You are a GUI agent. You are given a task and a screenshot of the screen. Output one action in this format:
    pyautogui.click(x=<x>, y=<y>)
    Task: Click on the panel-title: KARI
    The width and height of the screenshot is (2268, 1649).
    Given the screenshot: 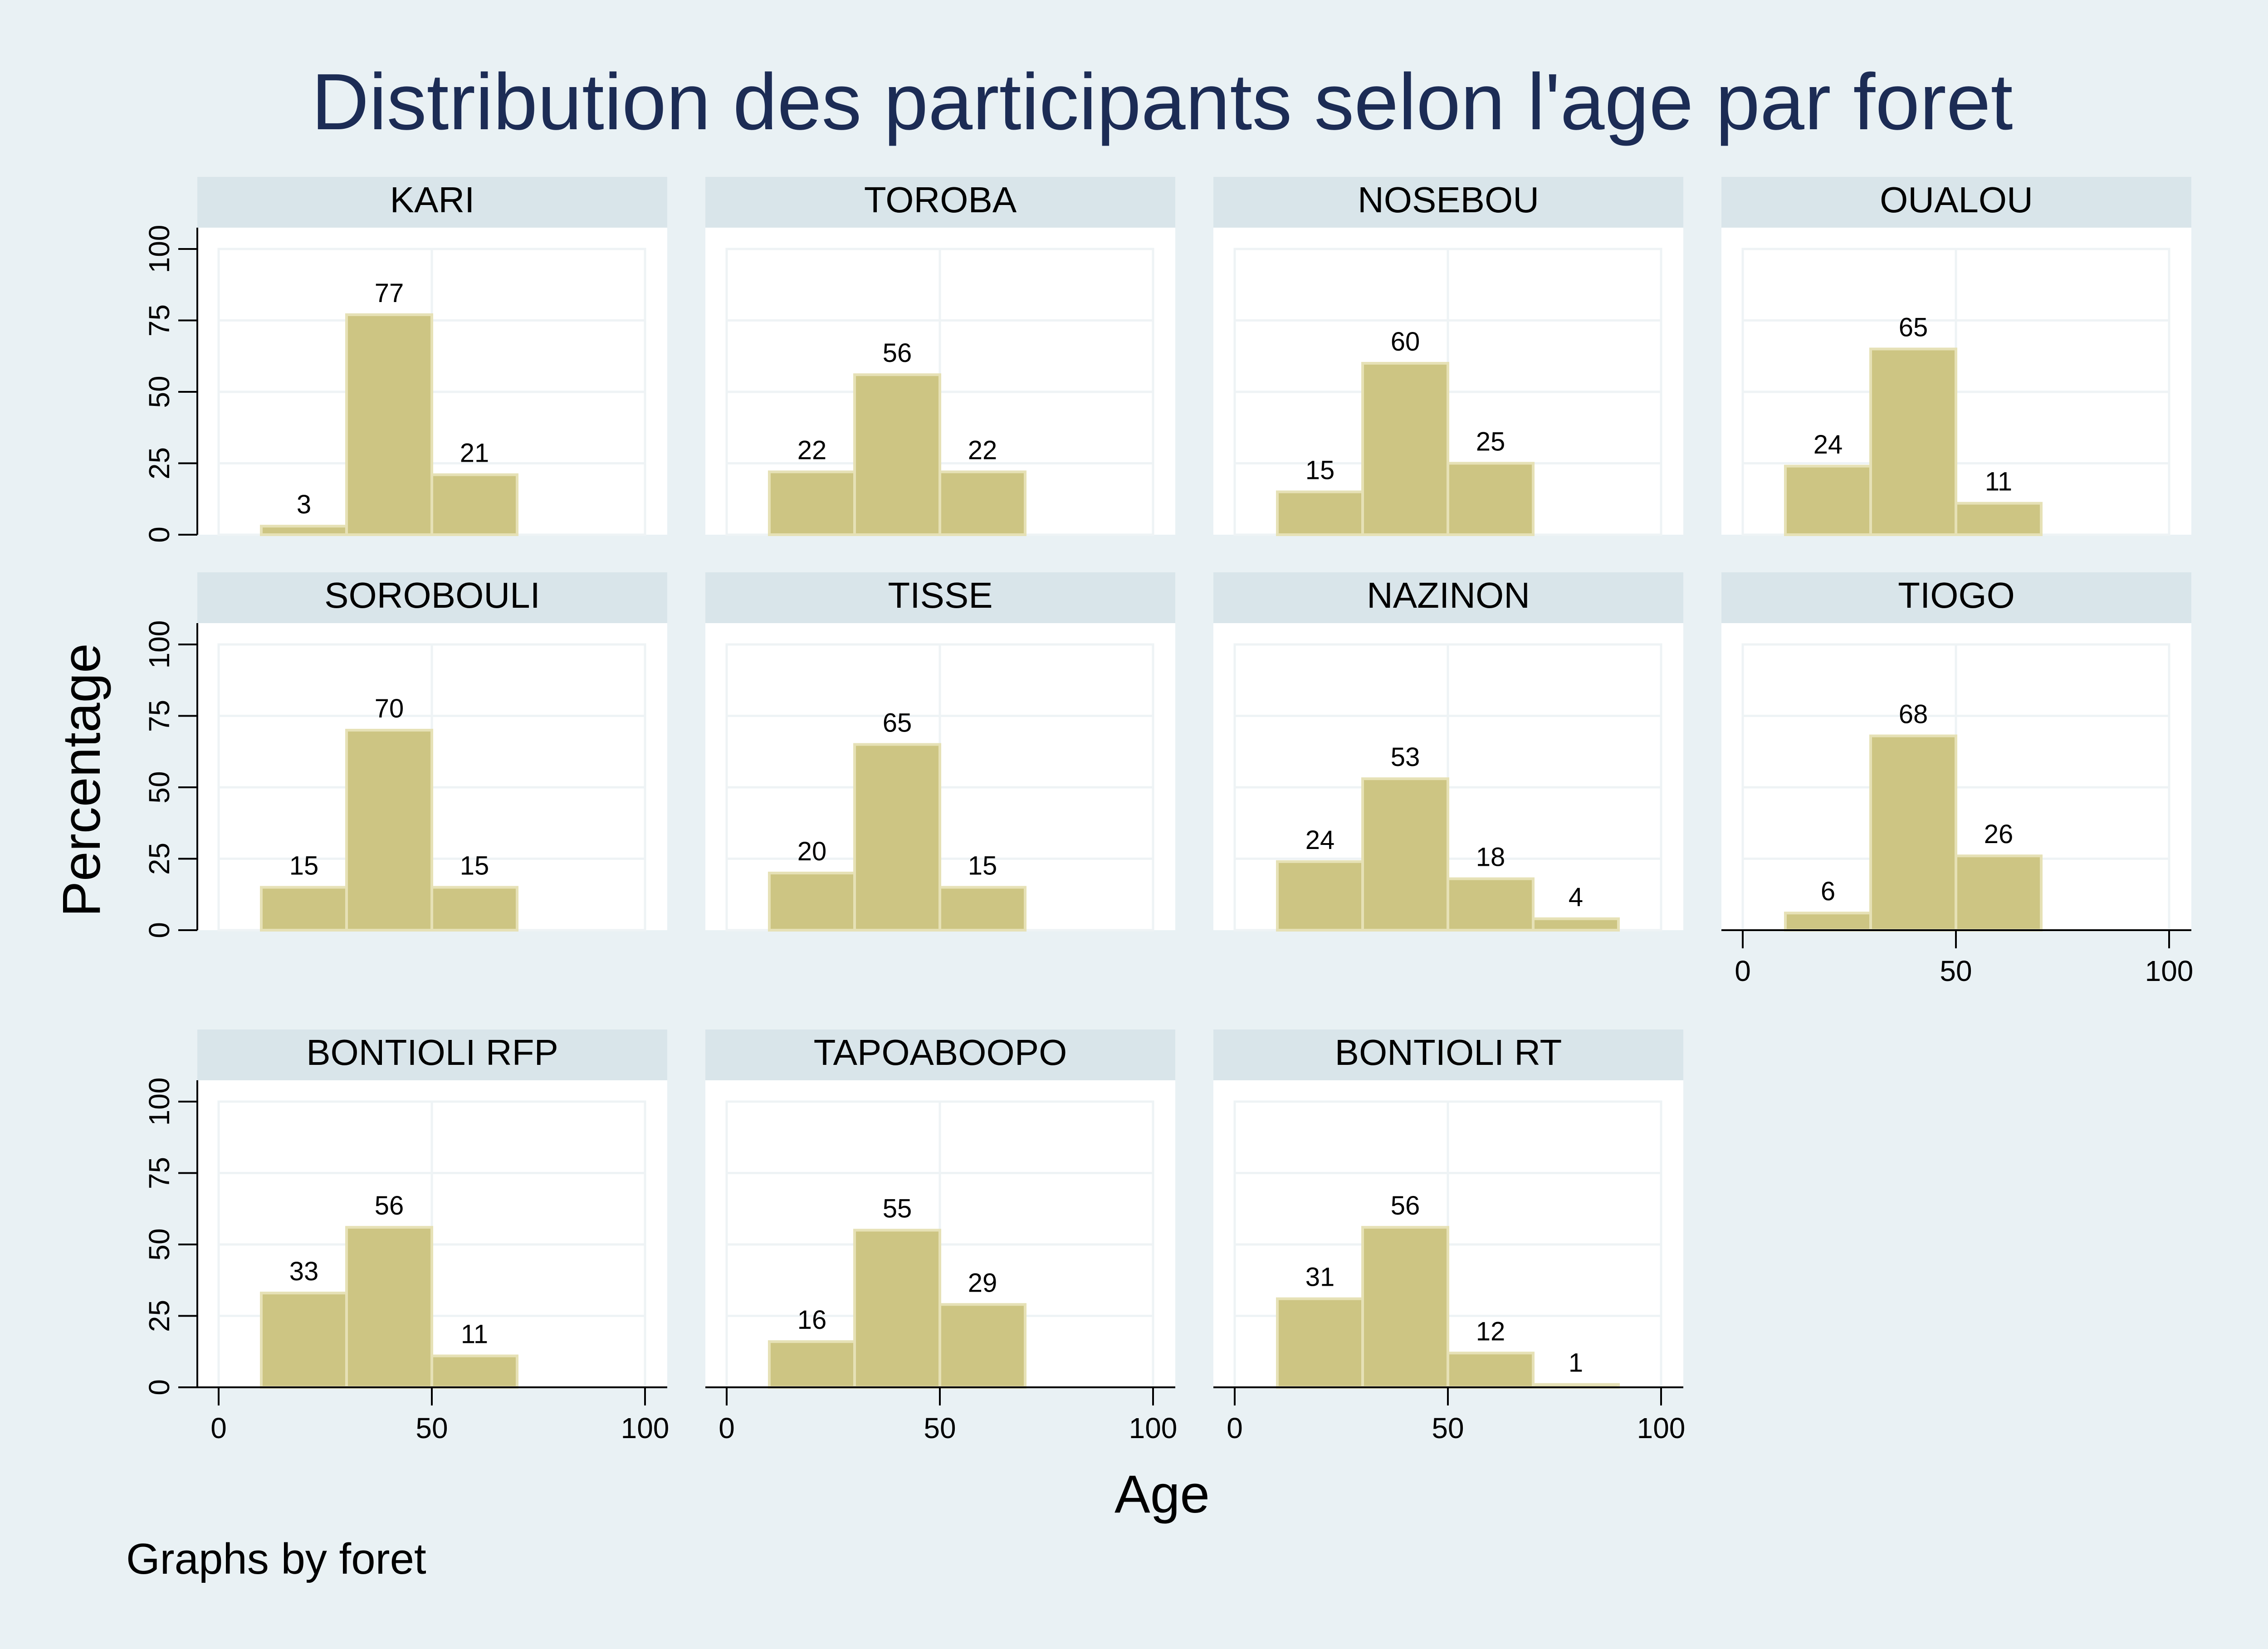 What is the action you would take?
    pyautogui.click(x=433, y=200)
    